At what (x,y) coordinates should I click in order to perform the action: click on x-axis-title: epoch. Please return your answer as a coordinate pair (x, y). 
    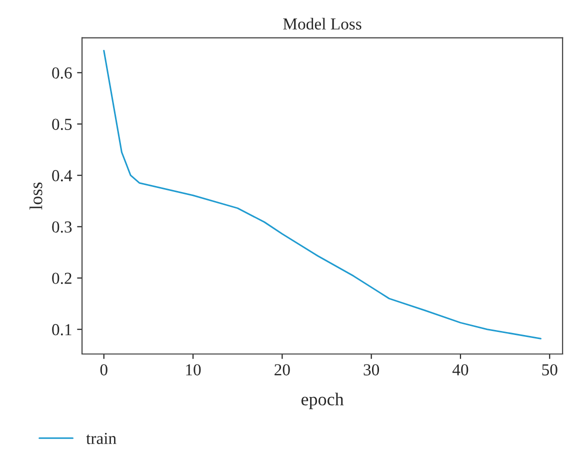
    Looking at the image, I should click on (322, 401).